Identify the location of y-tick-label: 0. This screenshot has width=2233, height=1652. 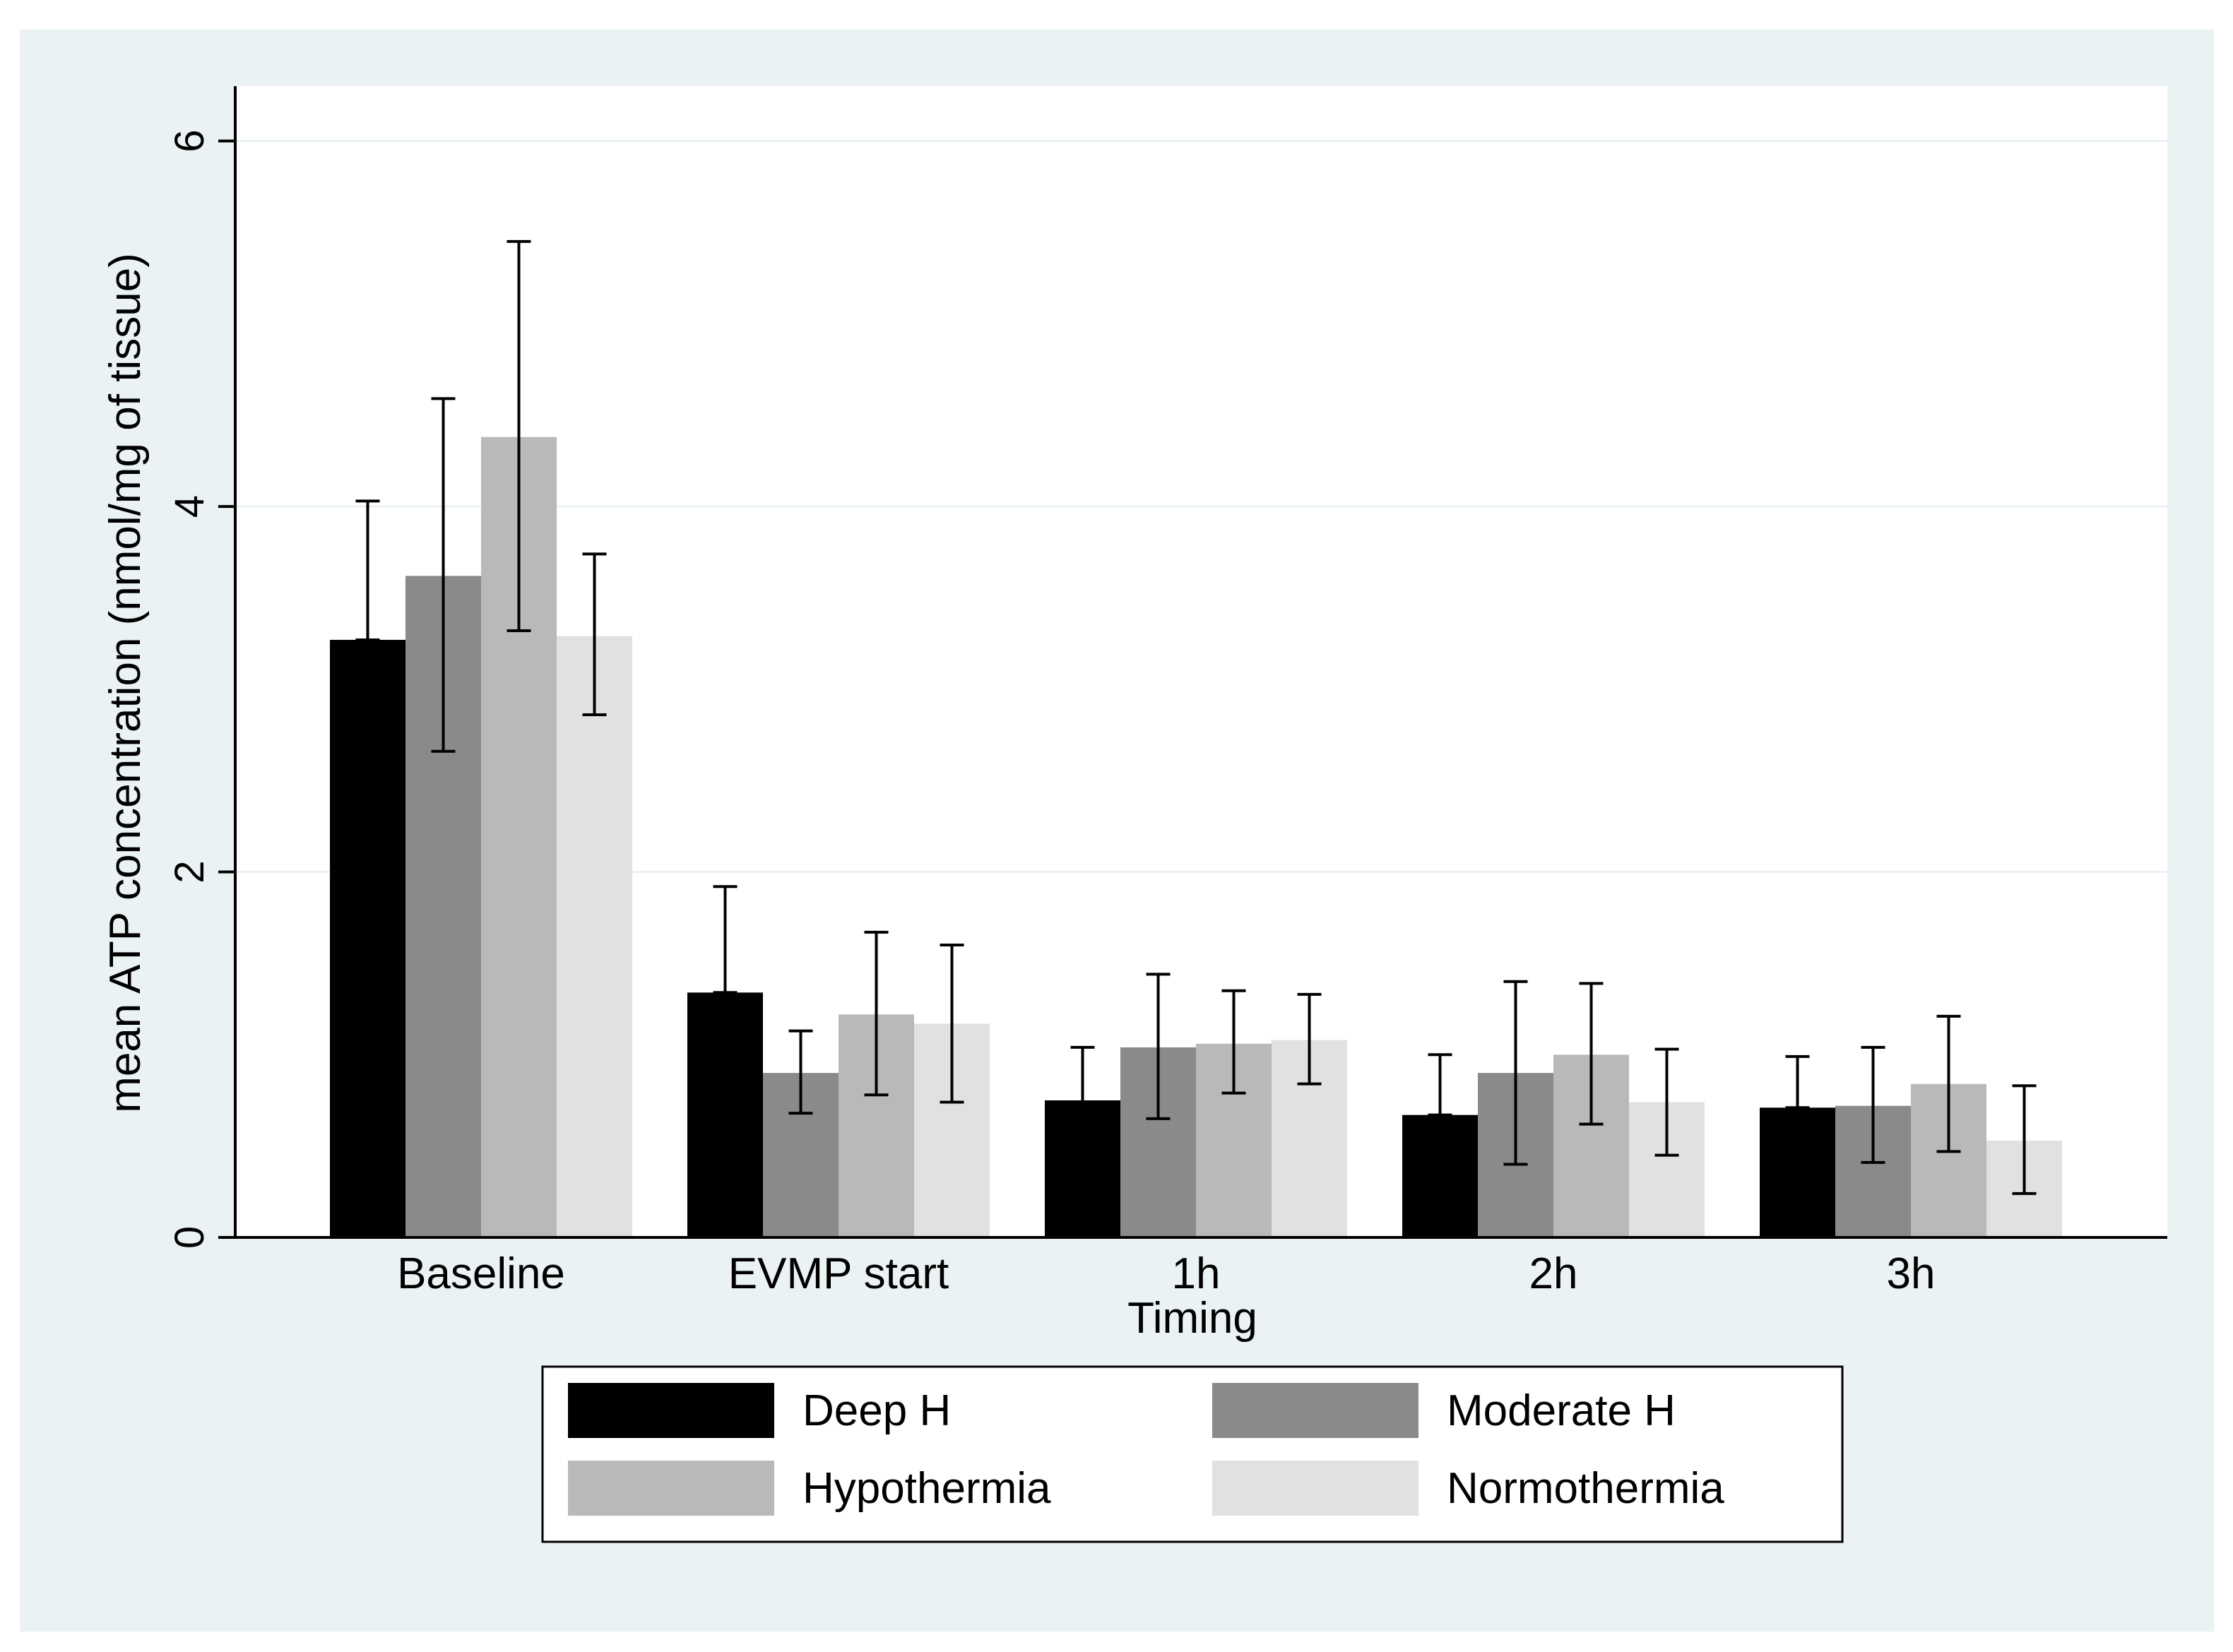
(190, 1237).